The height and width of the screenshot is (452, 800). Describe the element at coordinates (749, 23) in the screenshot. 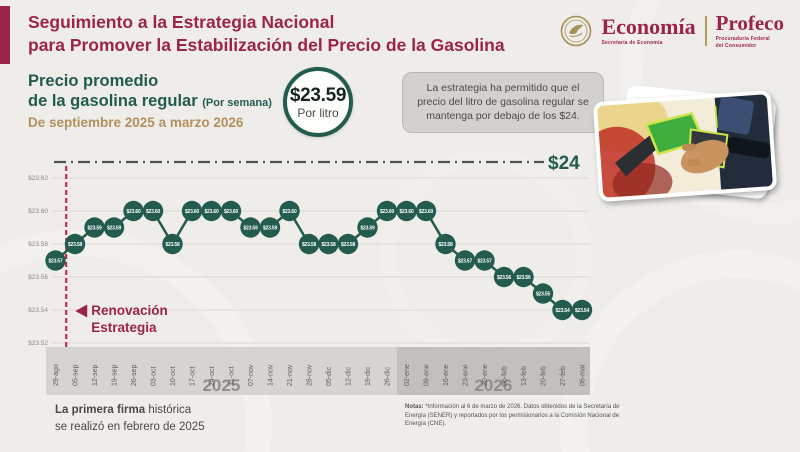

I see `profeco-name: Profeco` at that location.